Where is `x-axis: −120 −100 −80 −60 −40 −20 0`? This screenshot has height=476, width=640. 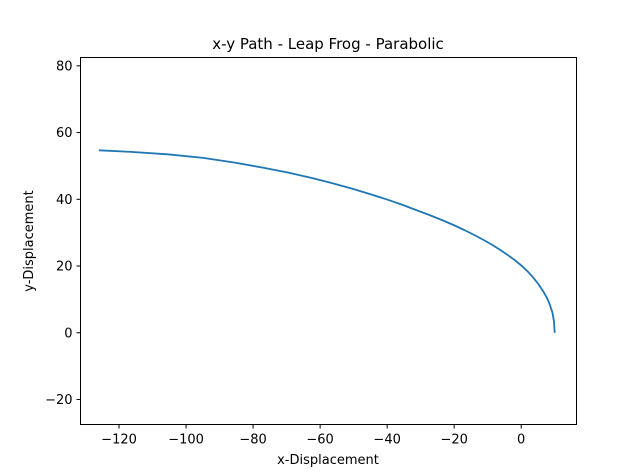 x-axis: −120 −100 −80 −60 −40 −20 0 is located at coordinates (313, 436).